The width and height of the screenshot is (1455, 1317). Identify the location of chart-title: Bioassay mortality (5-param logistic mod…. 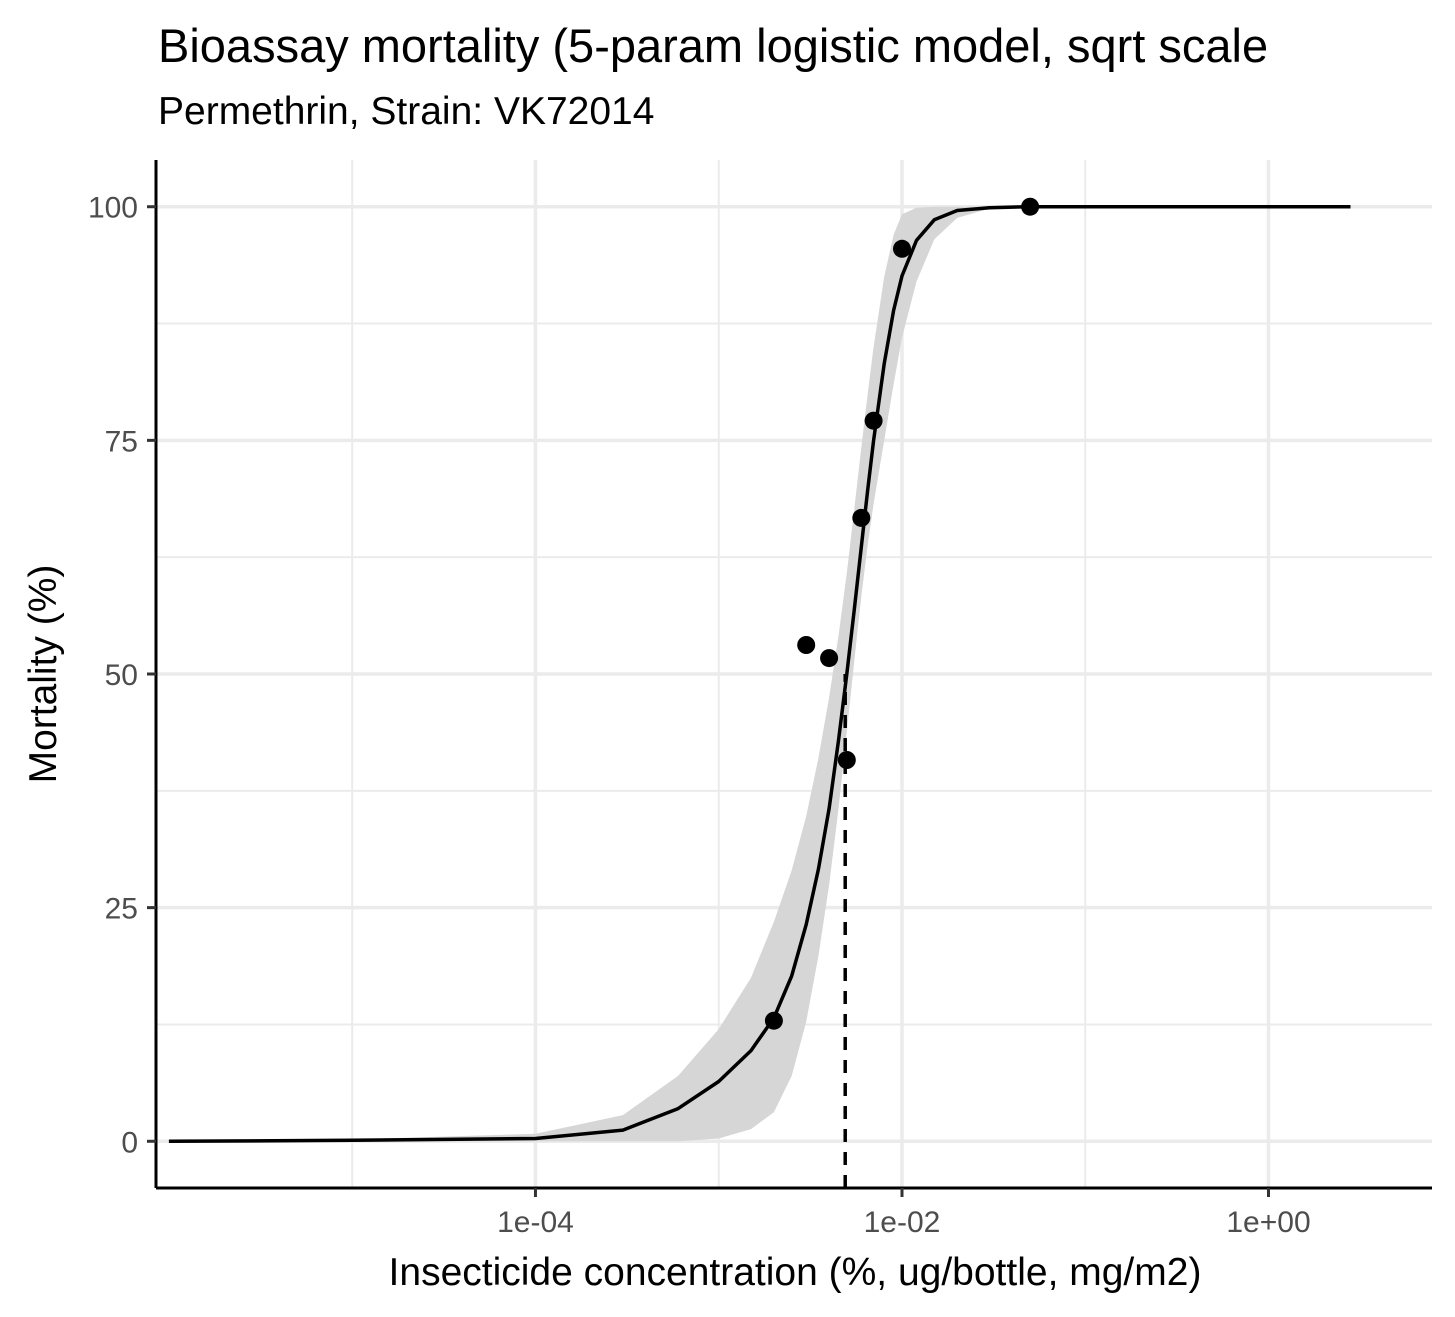
(713, 45).